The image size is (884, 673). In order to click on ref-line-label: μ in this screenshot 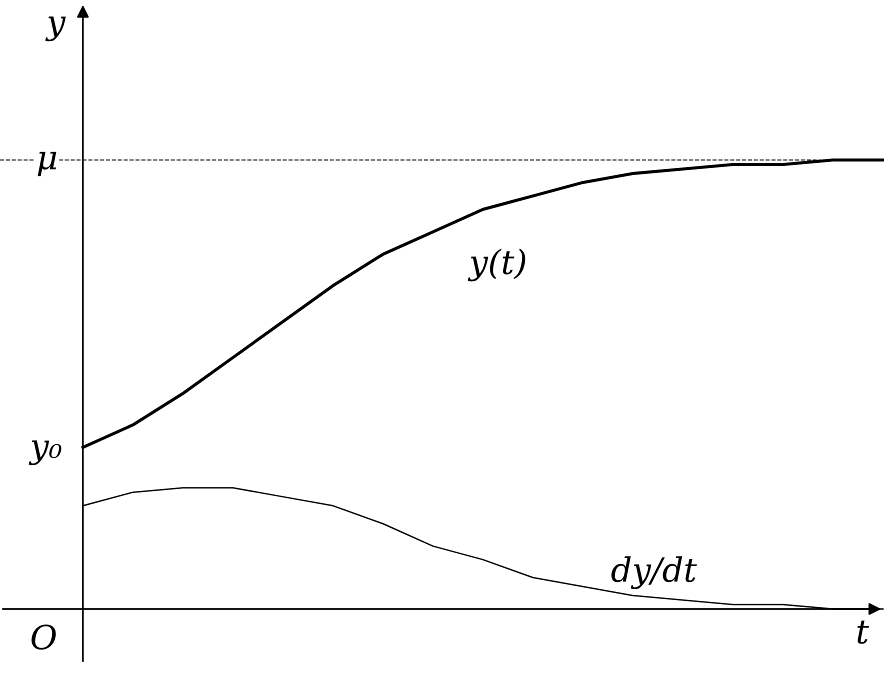, I will do `click(47, 164)`.